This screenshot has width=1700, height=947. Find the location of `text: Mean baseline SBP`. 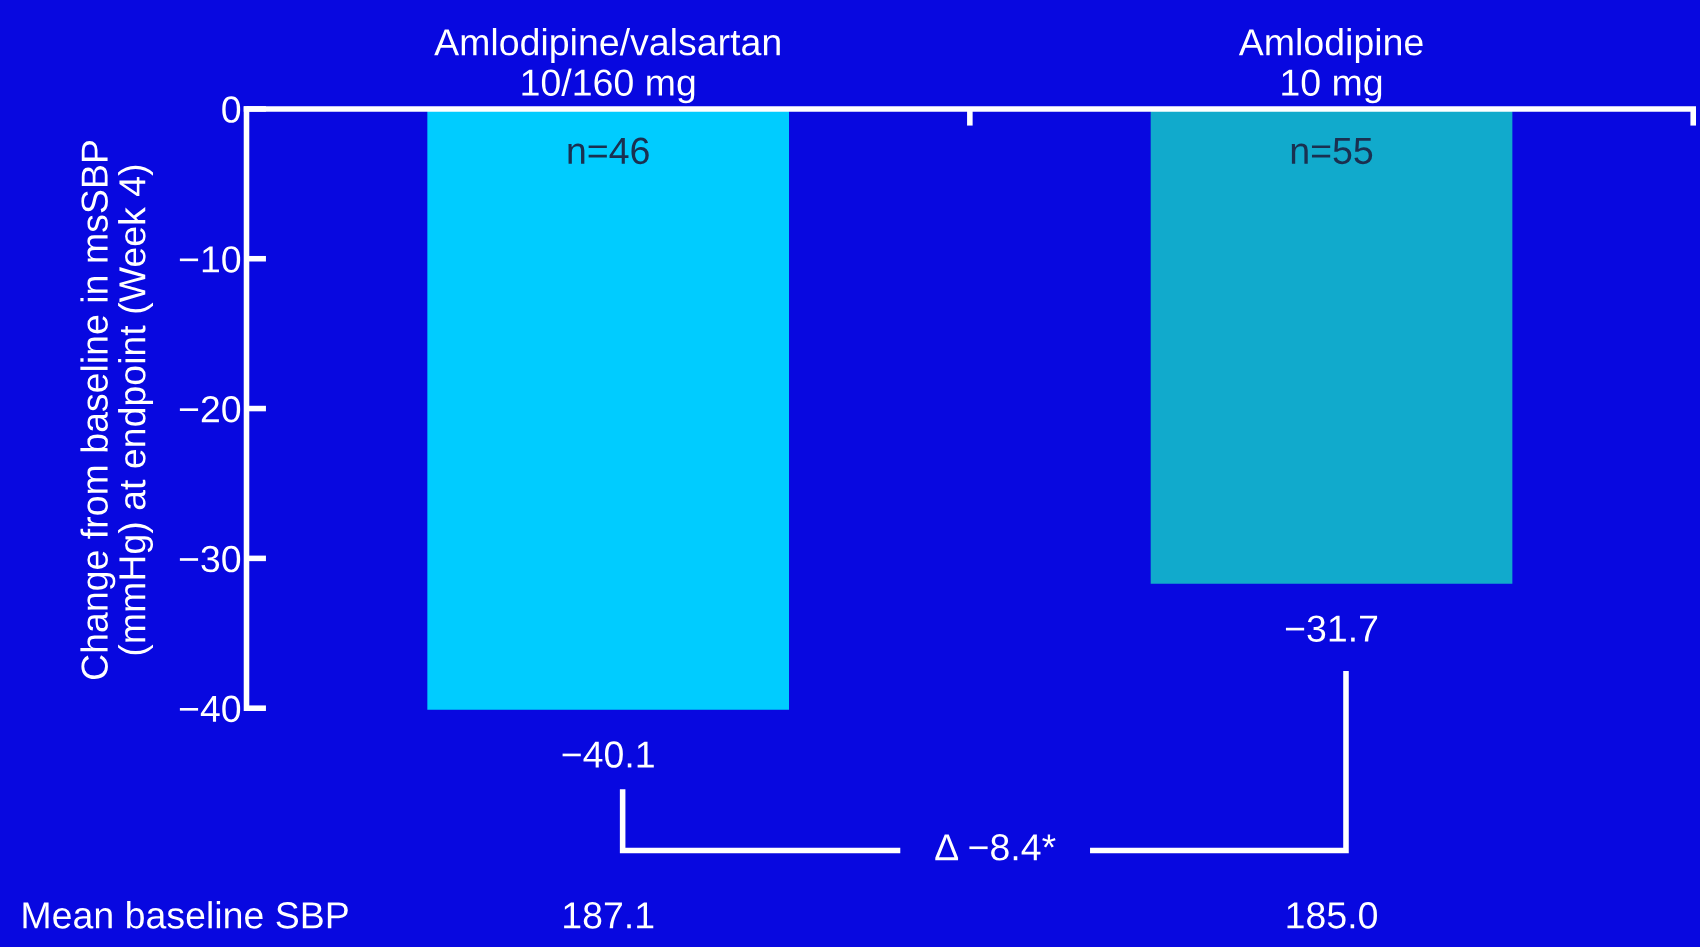

text: Mean baseline SBP is located at coordinates (185, 915).